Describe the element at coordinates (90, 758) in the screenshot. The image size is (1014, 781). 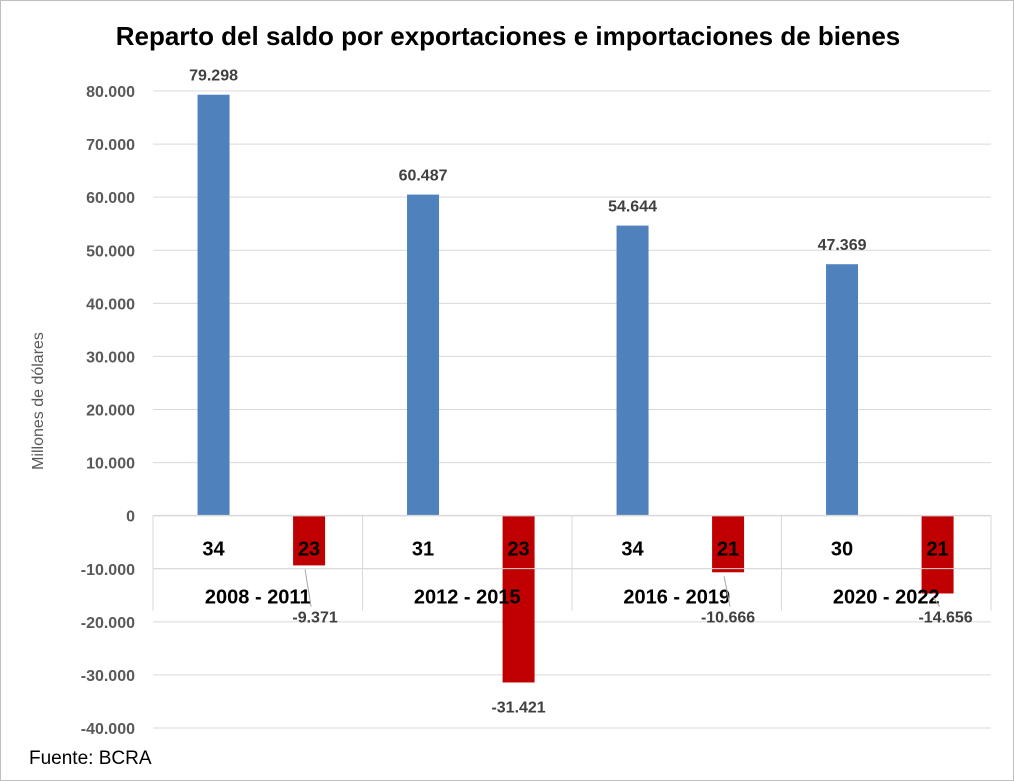
I see `source-note: Fuente: BCRA` at that location.